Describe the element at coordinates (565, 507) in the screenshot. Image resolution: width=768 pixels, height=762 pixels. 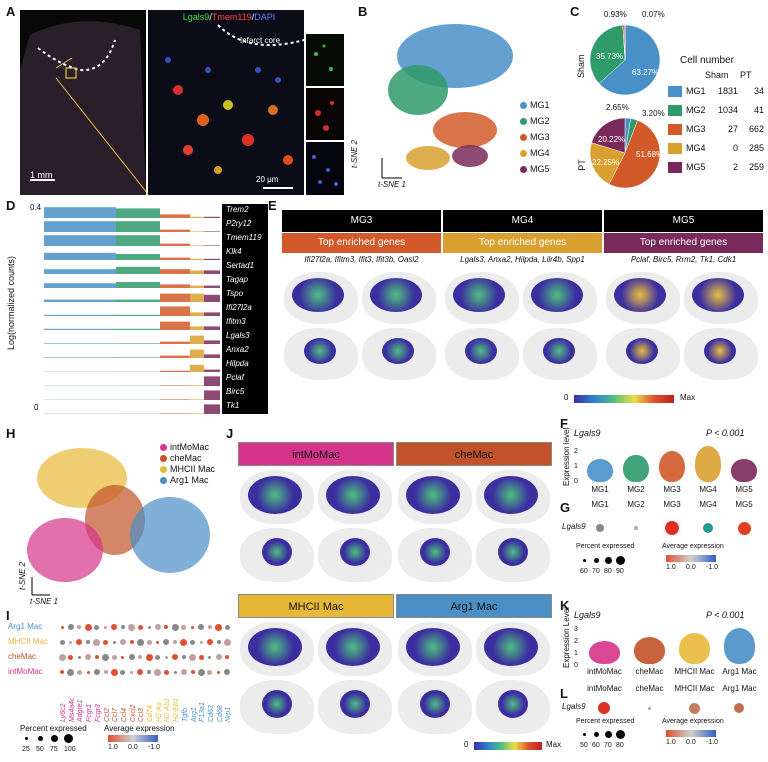
I see `panel-label-g: G` at that location.